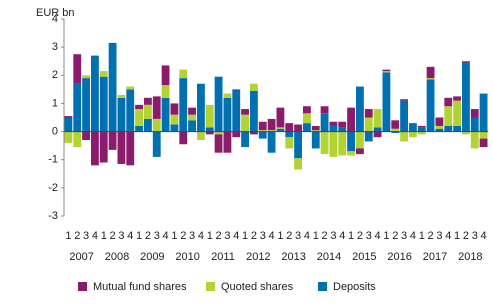 The height and width of the screenshot is (306, 493). I want to click on year-label: 2009, so click(152, 257).